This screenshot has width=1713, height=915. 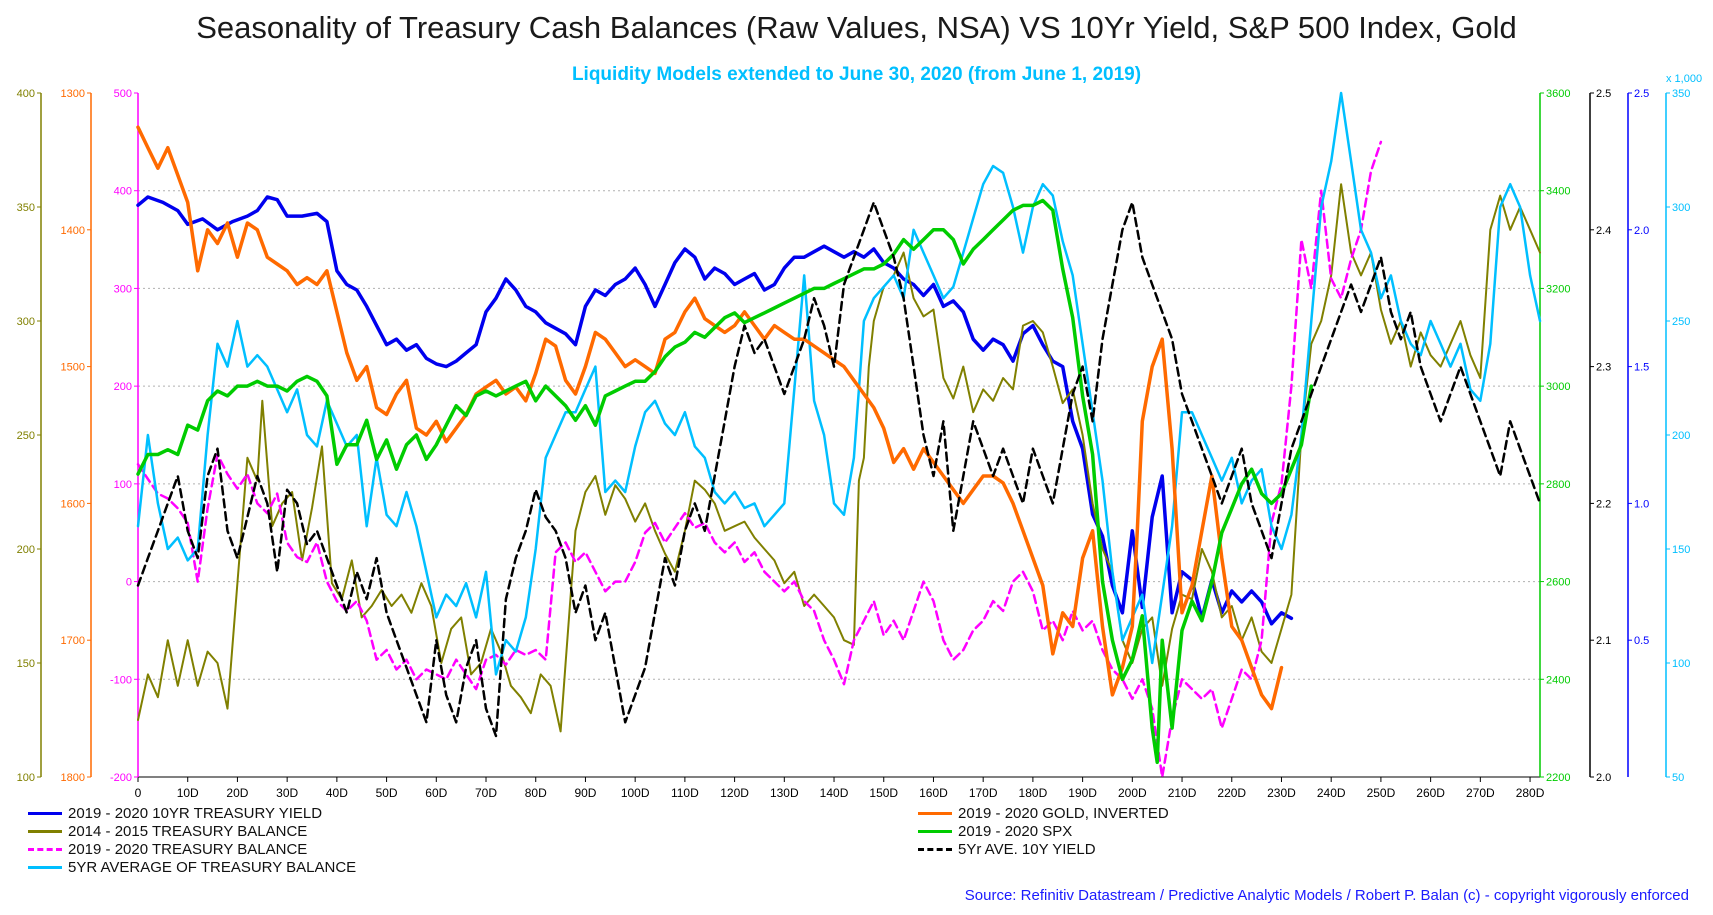 What do you see at coordinates (1641, 641) in the screenshot?
I see `yld-axis-tick-label: 0.5` at bounding box center [1641, 641].